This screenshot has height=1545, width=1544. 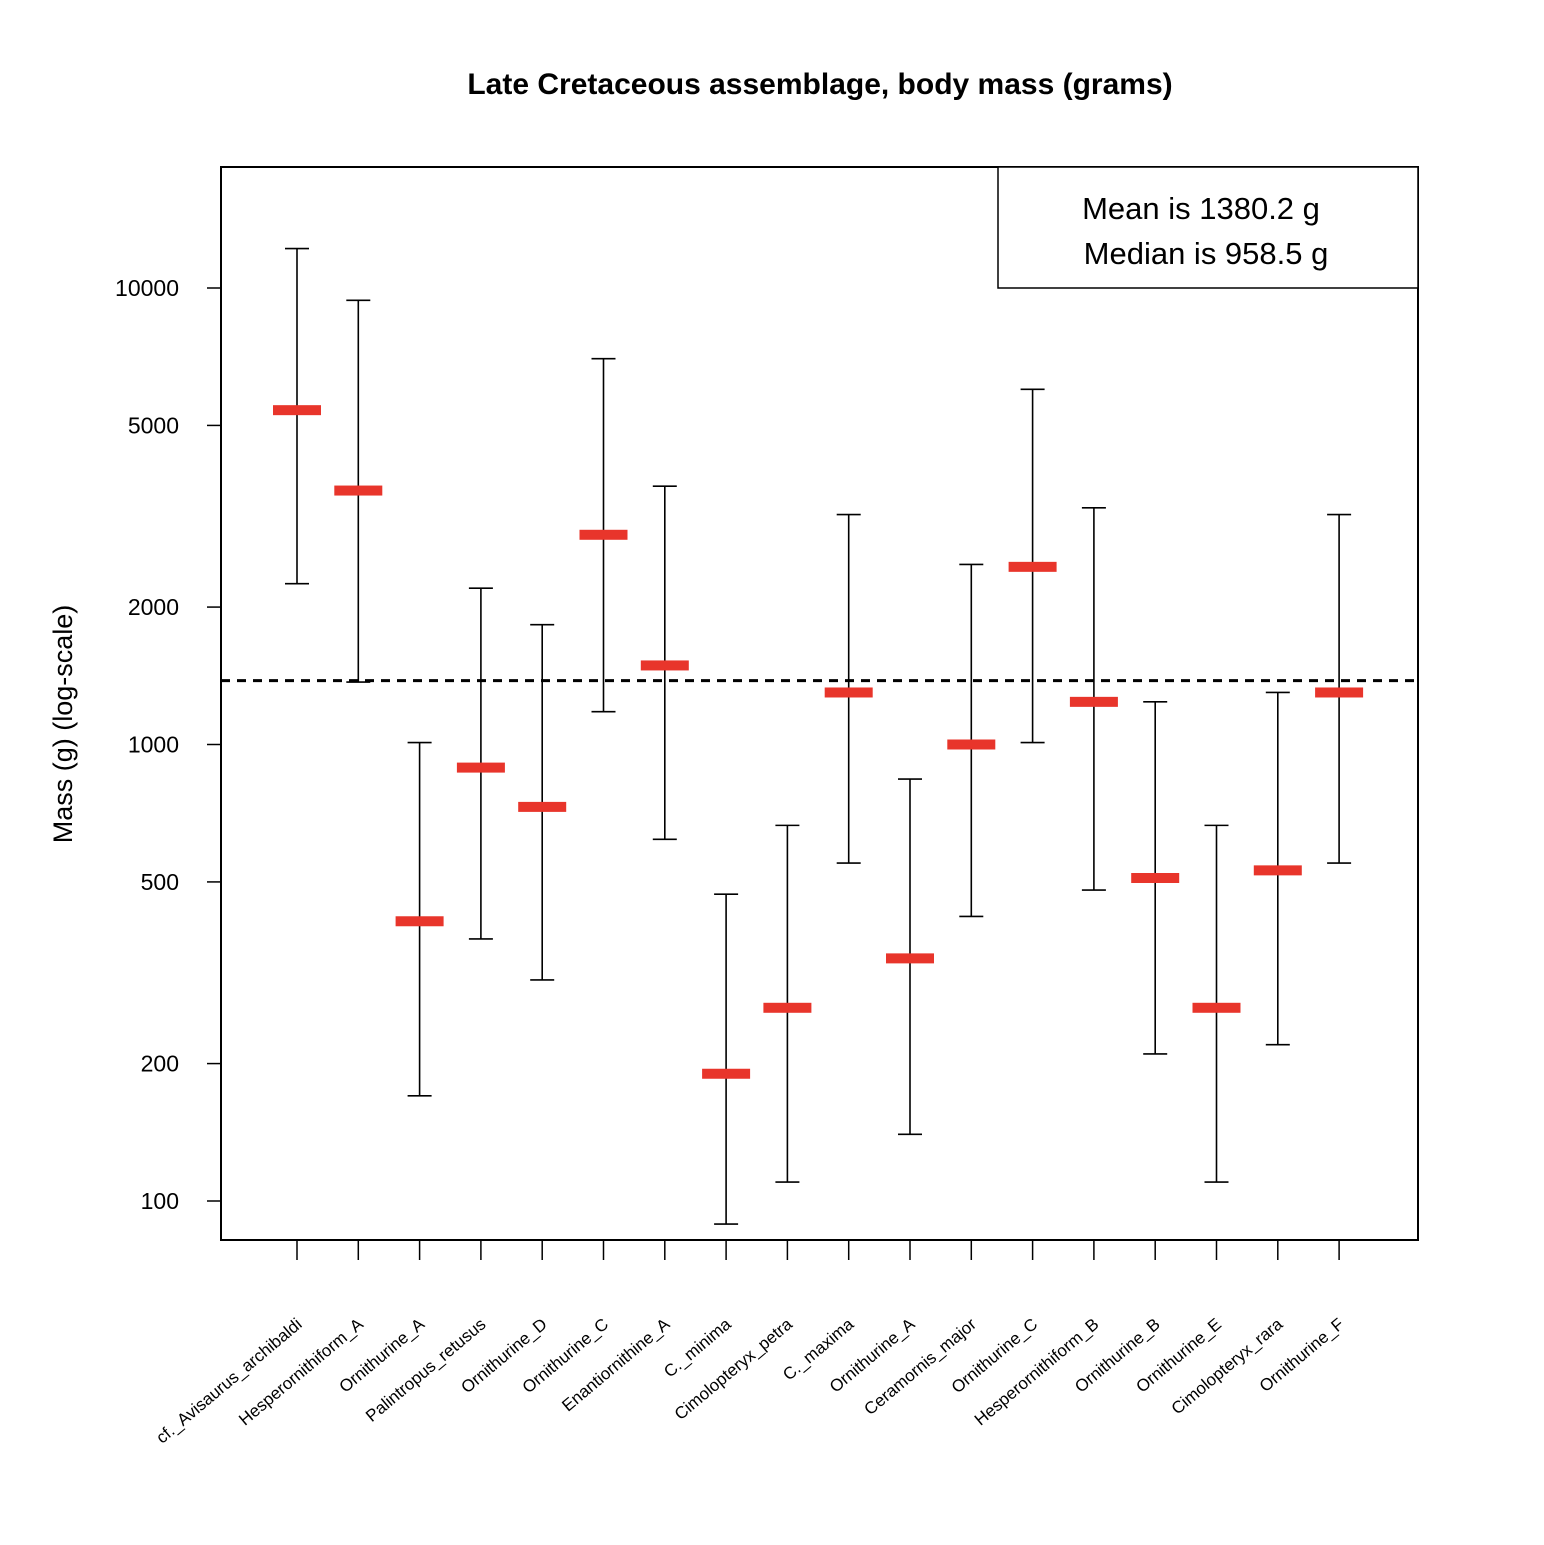 I want to click on y-tick-label: 2000, so click(x=153, y=607).